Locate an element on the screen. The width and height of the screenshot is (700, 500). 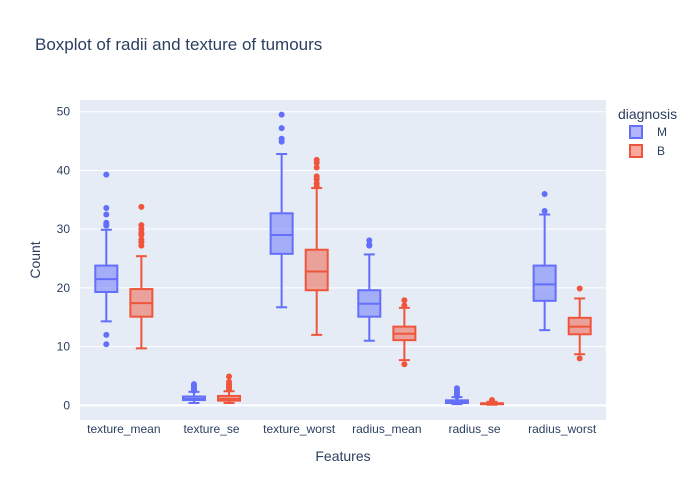
legend-item-M: M is located at coordinates (648, 132).